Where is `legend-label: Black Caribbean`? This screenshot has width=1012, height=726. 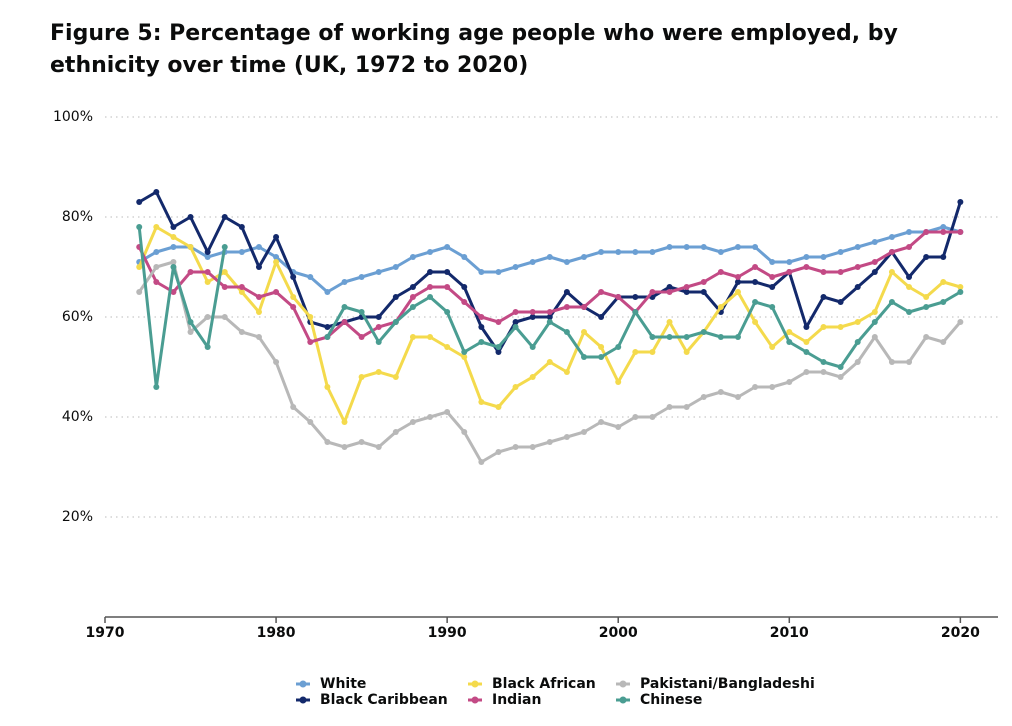 legend-label: Black Caribbean is located at coordinates (384, 700).